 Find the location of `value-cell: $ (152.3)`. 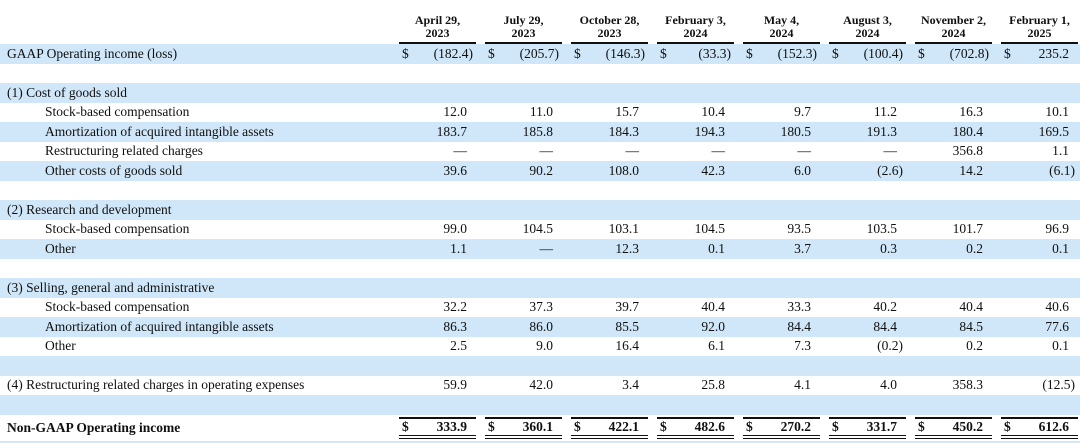

value-cell: $ (152.3) is located at coordinates (781, 54).